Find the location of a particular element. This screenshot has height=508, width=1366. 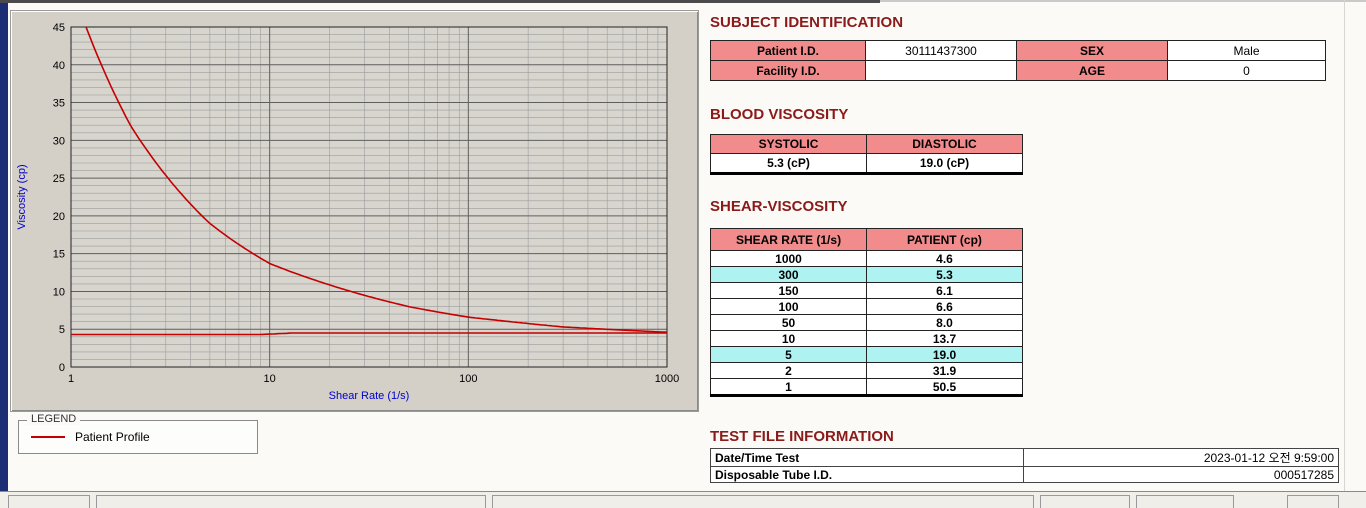

legend-series-label: Patient Profile is located at coordinates (112, 437).